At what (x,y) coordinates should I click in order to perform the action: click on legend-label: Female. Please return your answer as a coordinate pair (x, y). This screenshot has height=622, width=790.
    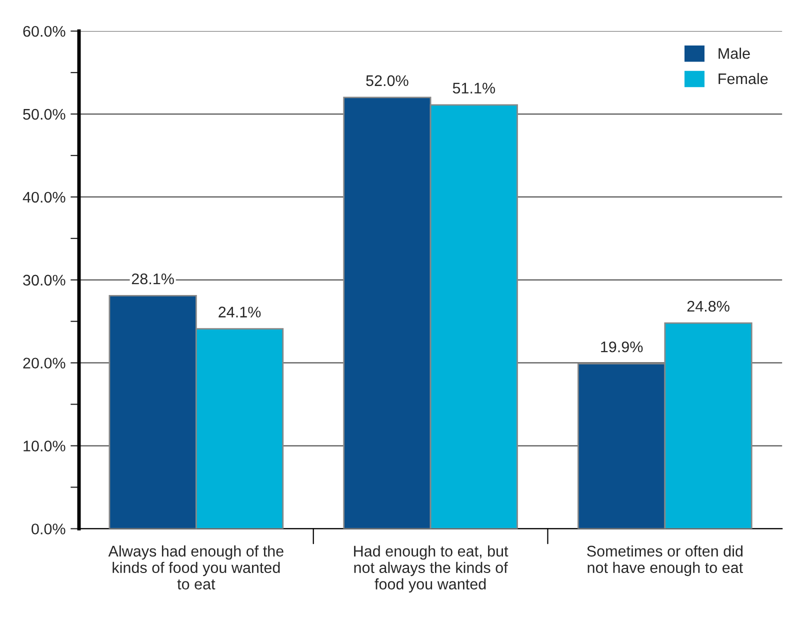
    Looking at the image, I should click on (743, 78).